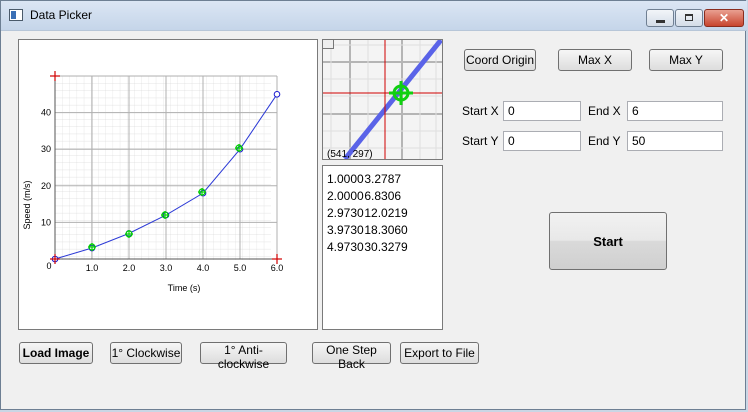 The width and height of the screenshot is (748, 412). Describe the element at coordinates (608, 241) in the screenshot. I see `start-button: Start` at that location.